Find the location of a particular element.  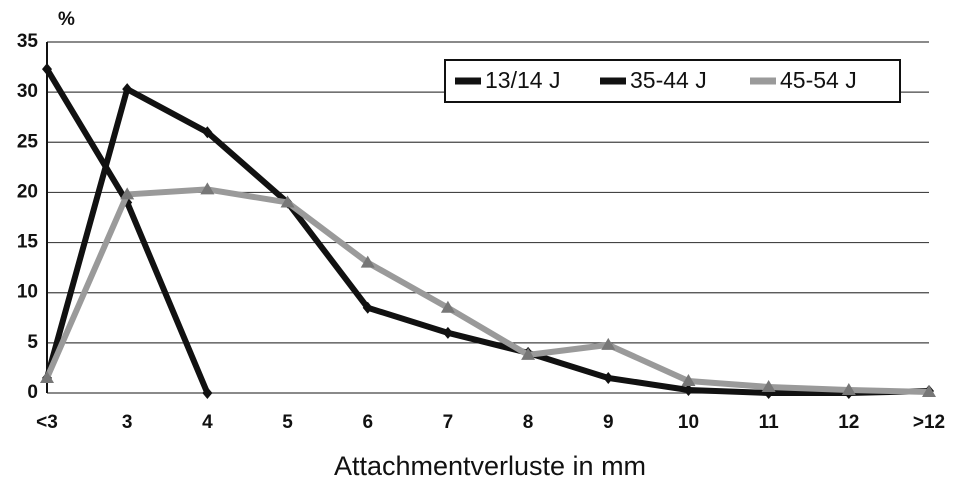

x-tick-label: 4 is located at coordinates (207, 422).